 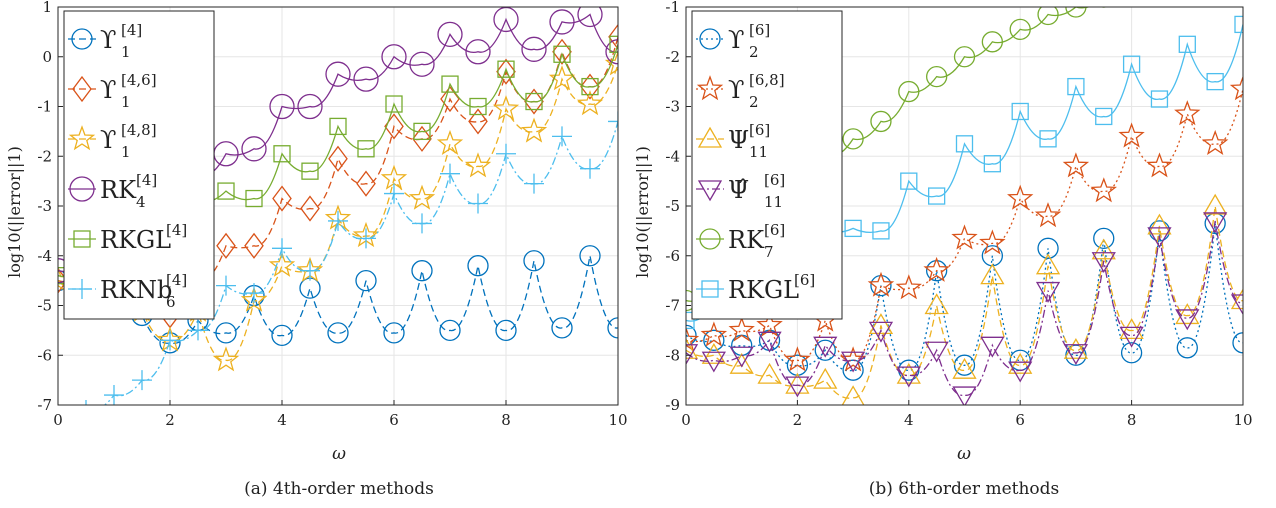 I want to click on x-tick-label: 0, so click(x=686, y=420).